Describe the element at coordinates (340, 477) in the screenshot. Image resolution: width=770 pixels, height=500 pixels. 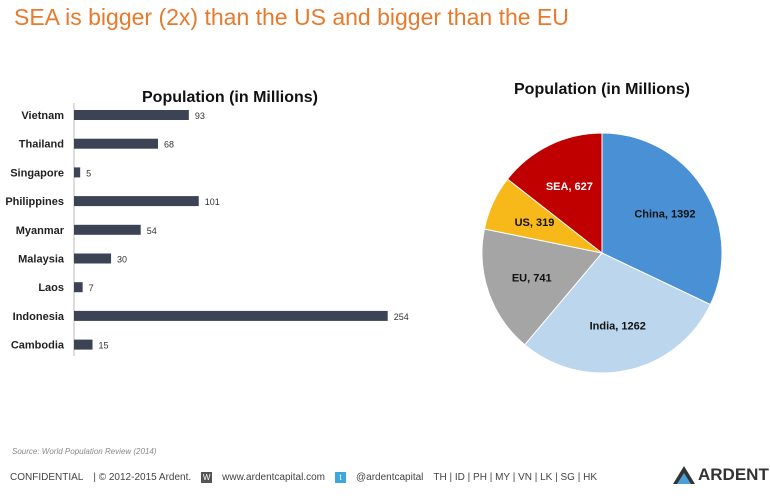
I see `twitter-icon: t` at that location.